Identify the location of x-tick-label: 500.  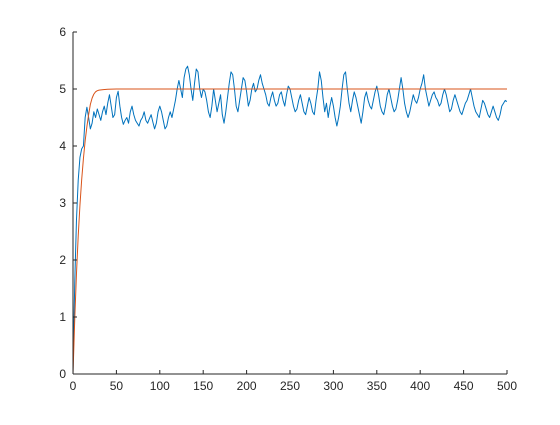
(507, 386).